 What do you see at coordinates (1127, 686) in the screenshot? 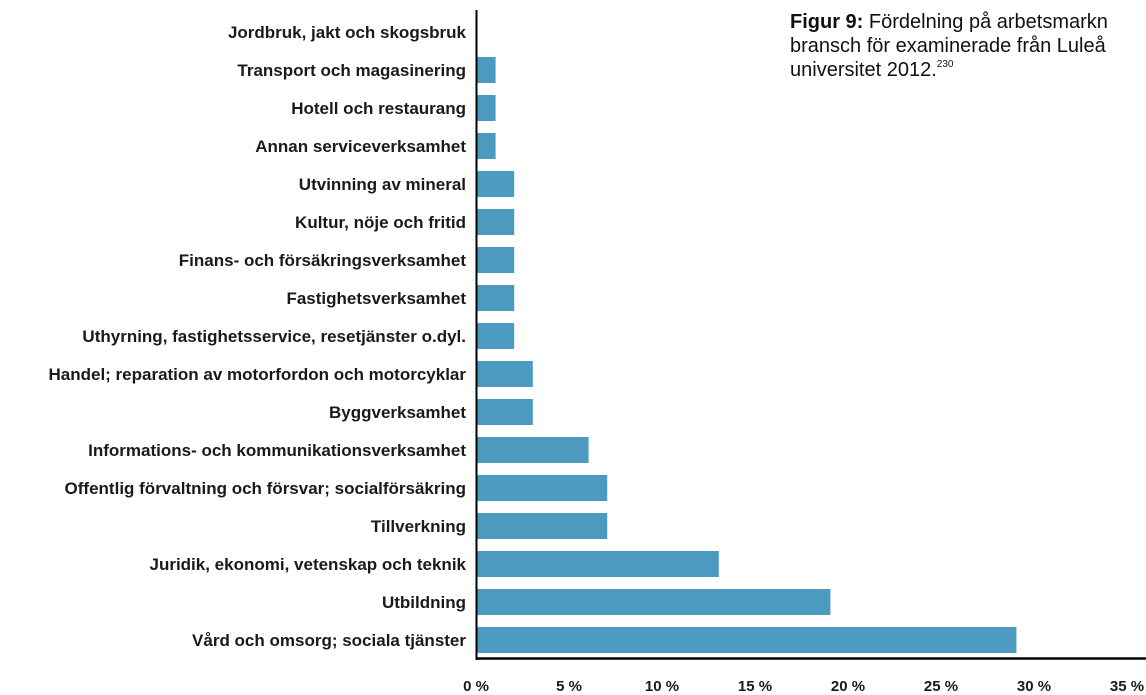
I see `x-tick-label: 35 %` at bounding box center [1127, 686].